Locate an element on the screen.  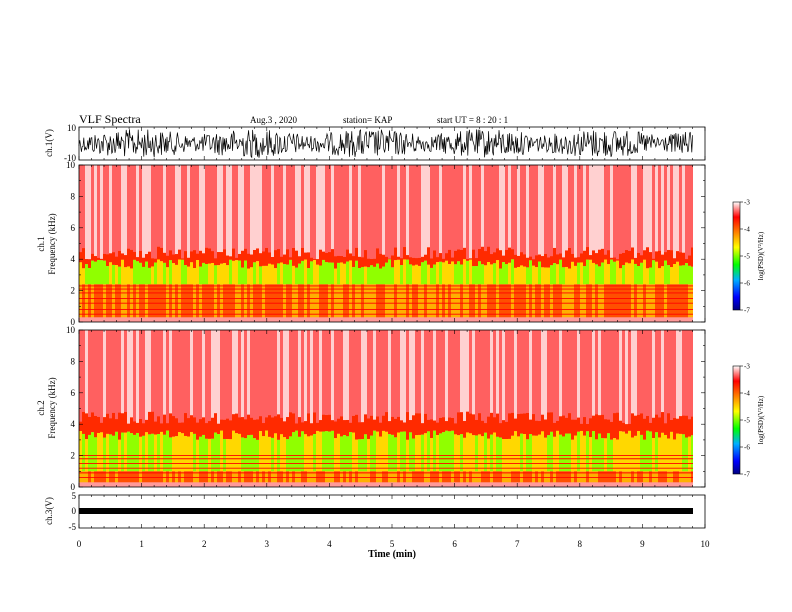
station-label: station= KAP is located at coordinates (367, 120).